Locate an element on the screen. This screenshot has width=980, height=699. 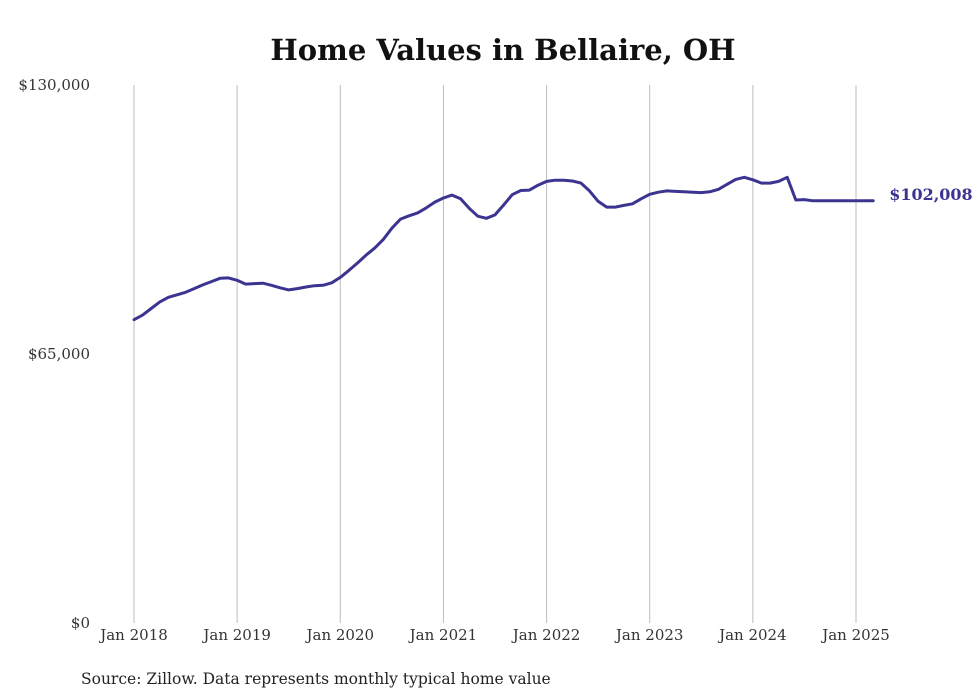
chart-title: Home Values in Bellaire, OH is located at coordinates (502, 50).